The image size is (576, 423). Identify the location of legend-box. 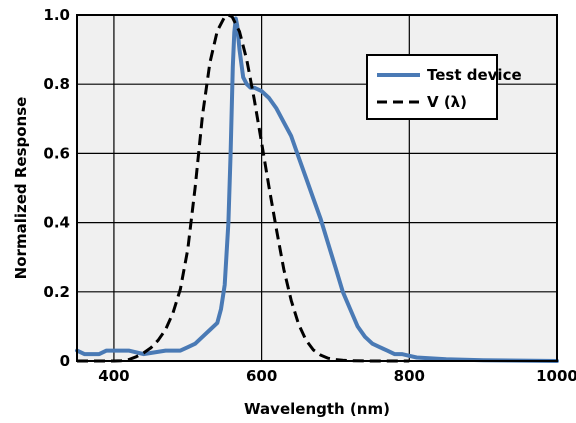
(432, 87).